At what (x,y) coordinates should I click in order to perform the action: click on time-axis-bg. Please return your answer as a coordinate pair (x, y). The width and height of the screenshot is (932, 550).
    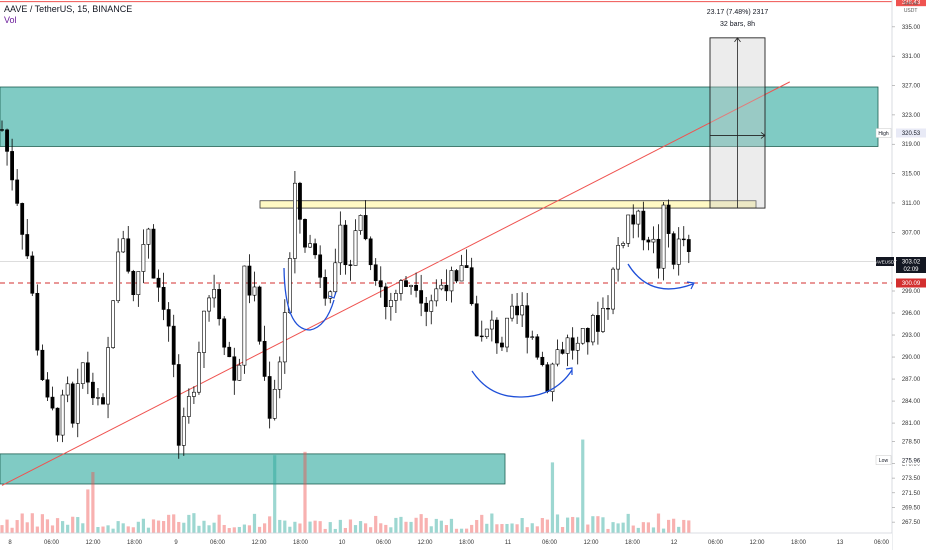
    Looking at the image, I should click on (446, 541).